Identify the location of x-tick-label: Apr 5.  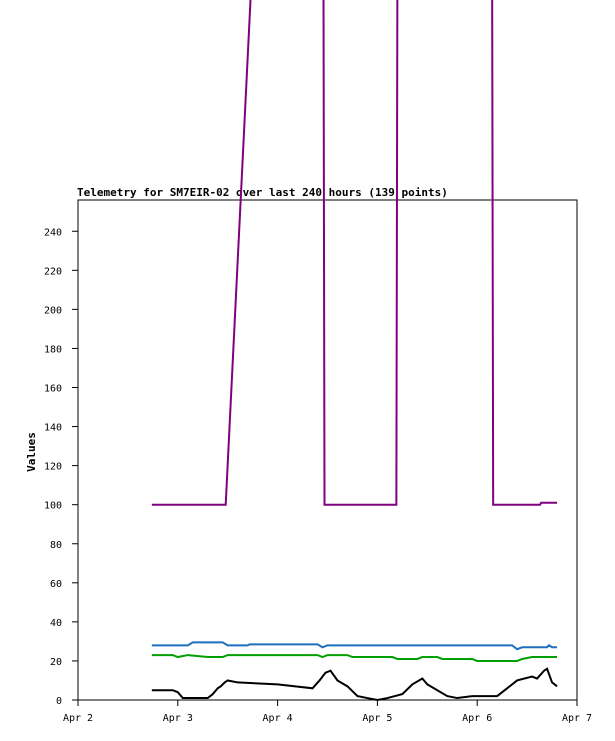
(377, 718).